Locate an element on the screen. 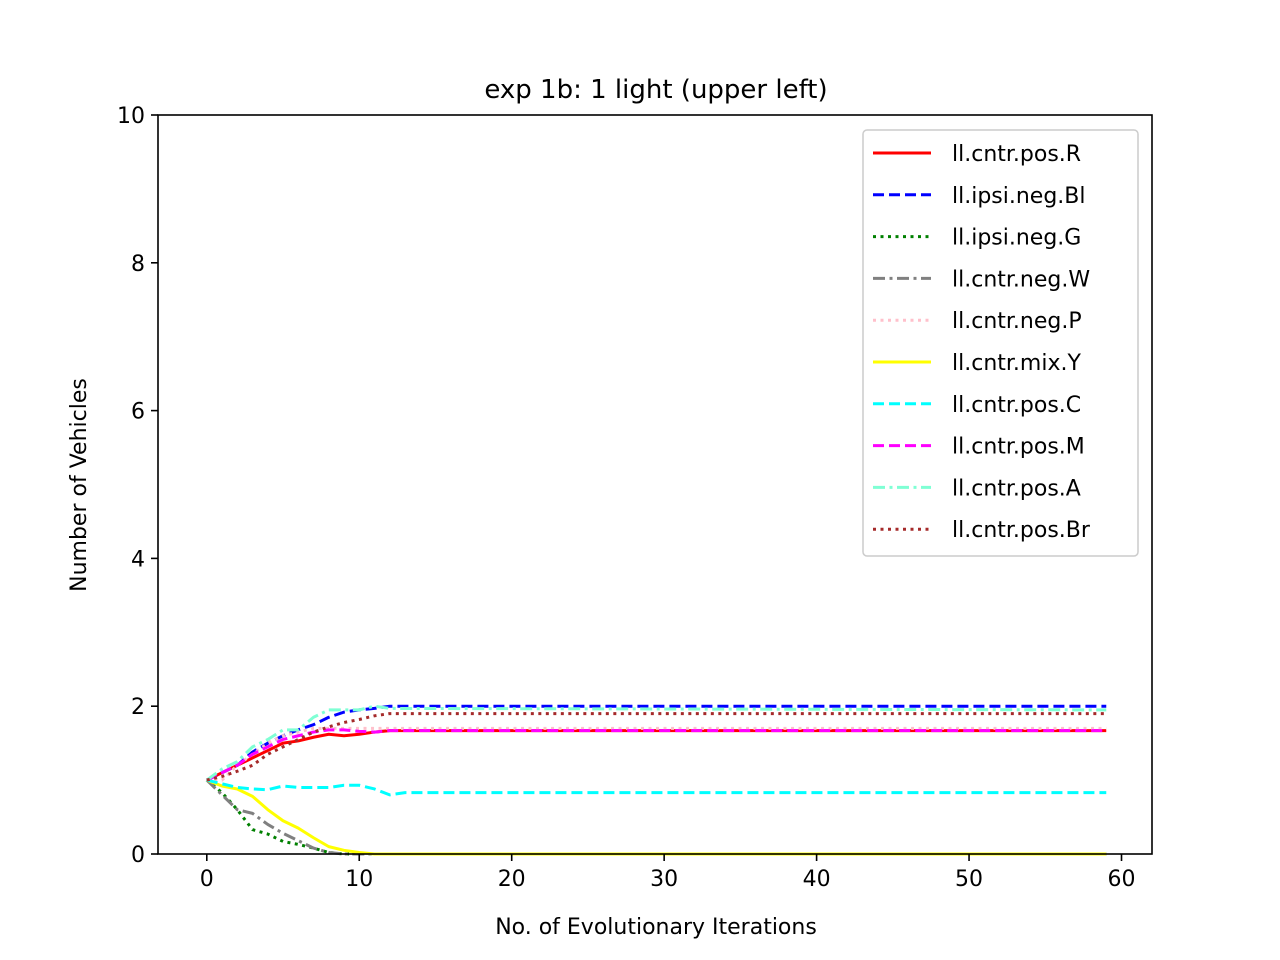  legend-label-7: ll.cntr.pos.M is located at coordinates (1018, 447).